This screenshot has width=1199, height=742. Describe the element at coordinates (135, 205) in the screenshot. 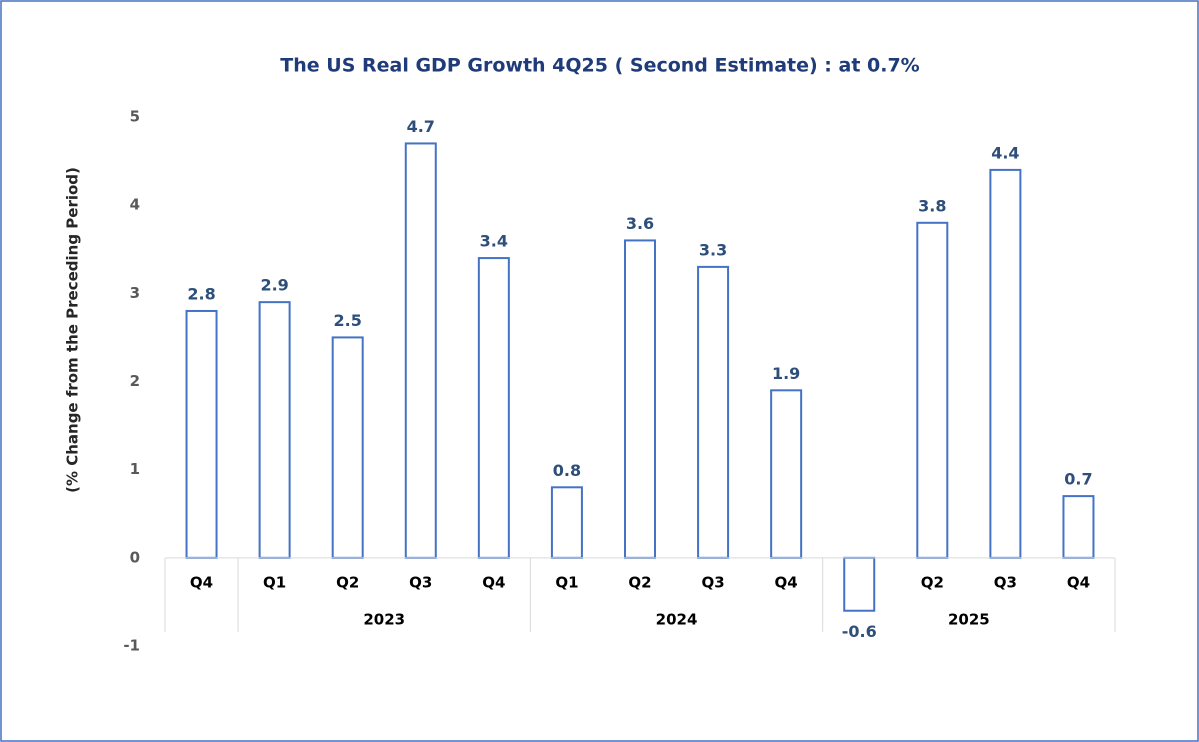

I see `y-tick-label: 4` at that location.